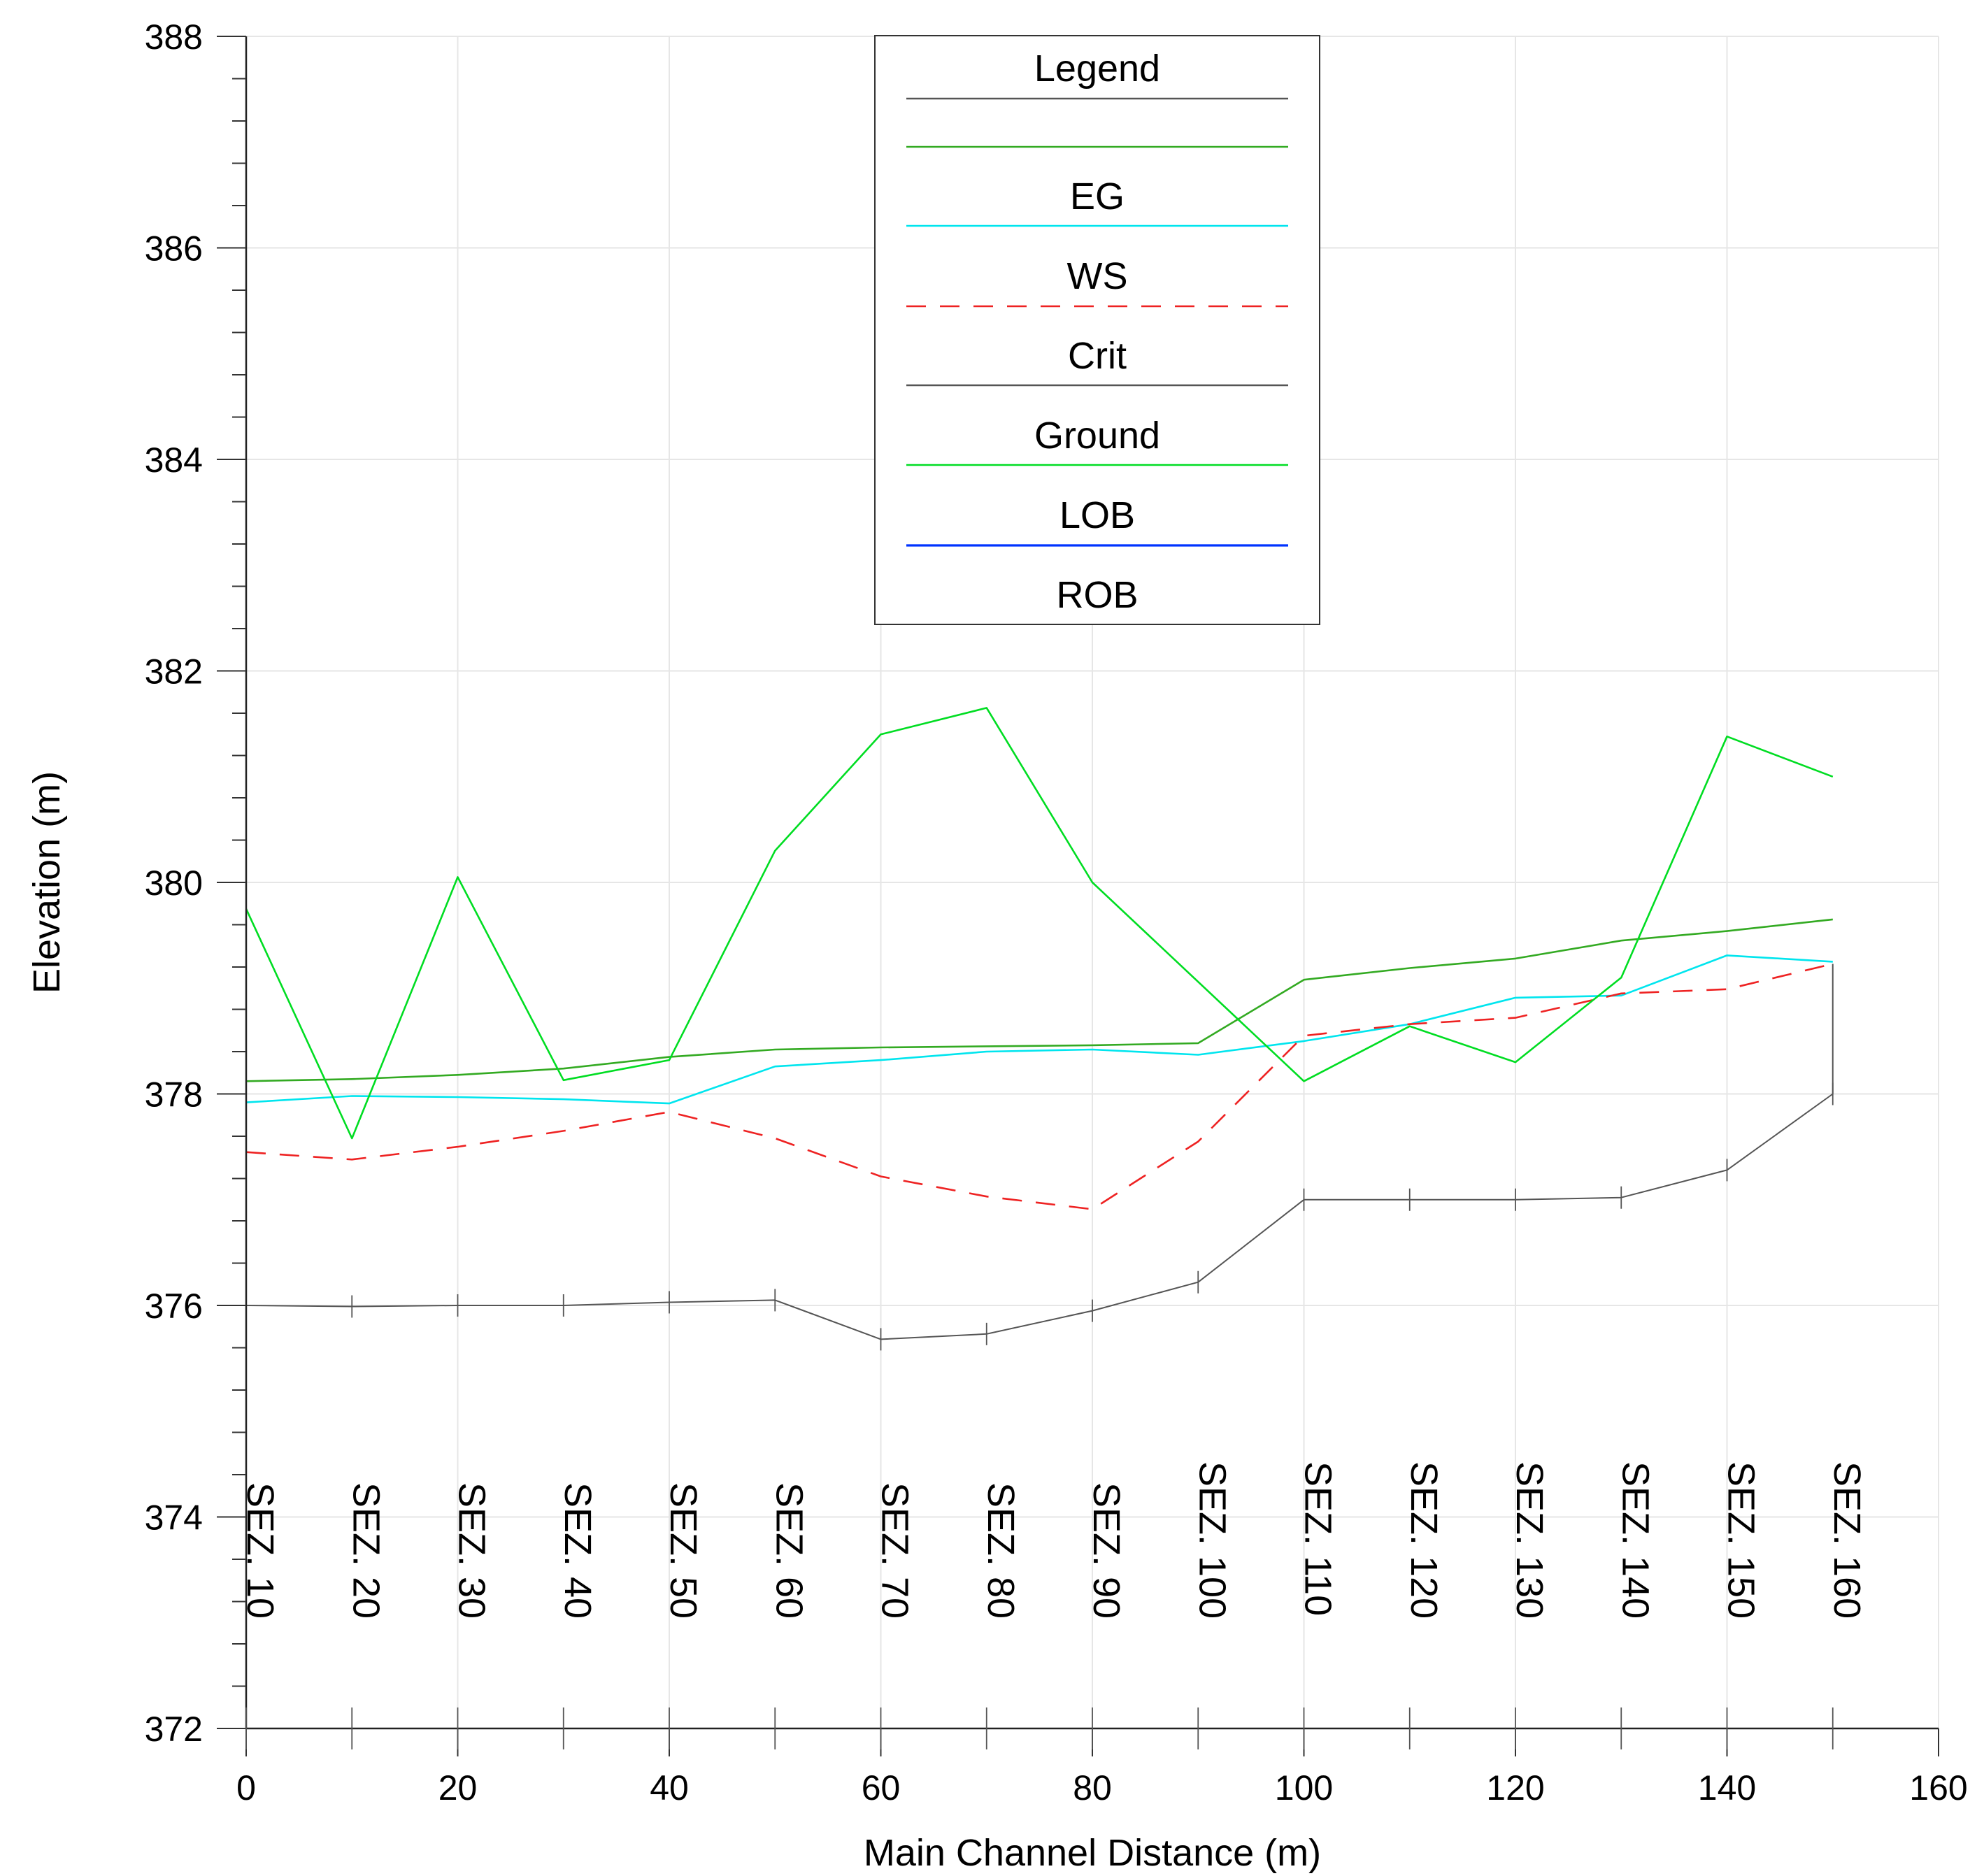 The image size is (1984, 1876). Describe the element at coordinates (260, 1550) in the screenshot. I see `station-label: SEZ. 10` at that location.